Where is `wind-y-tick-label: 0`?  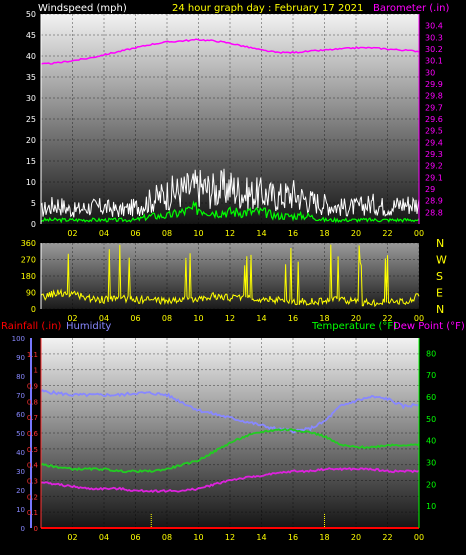
wind-y-tick-label: 0 is located at coordinates (33, 224).